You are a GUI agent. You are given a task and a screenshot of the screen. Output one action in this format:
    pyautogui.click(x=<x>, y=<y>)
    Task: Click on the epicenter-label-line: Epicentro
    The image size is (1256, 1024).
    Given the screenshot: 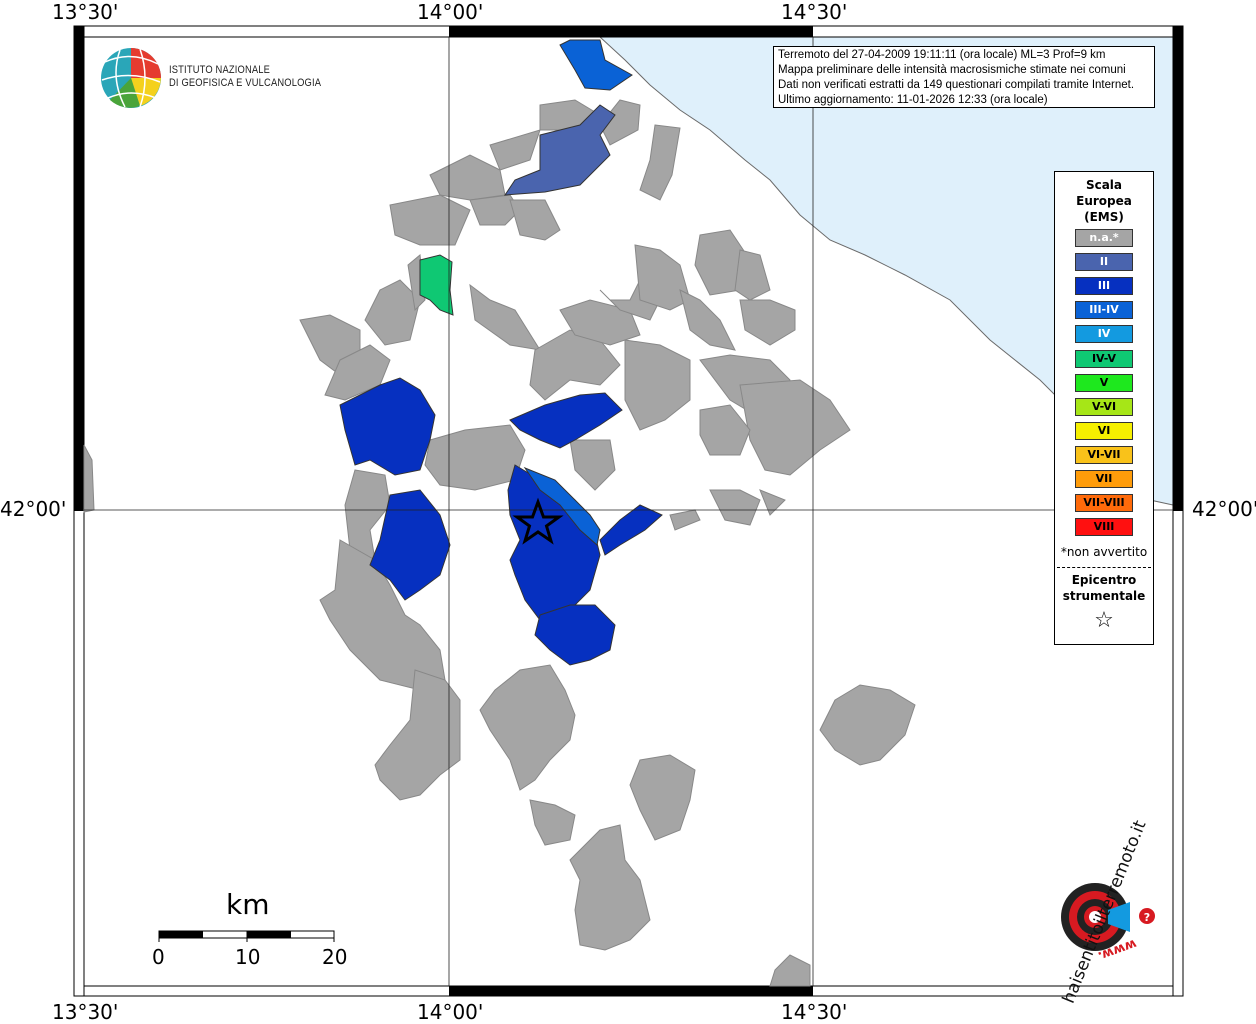 What is the action you would take?
    pyautogui.click(x=1104, y=580)
    